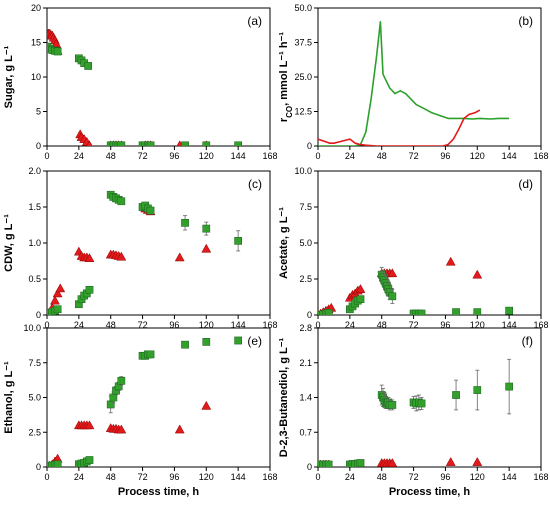 The width and height of the screenshot is (550, 505). What do you see at coordinates (254, 21) in the screenshot?
I see `panel-label: (a)` at bounding box center [254, 21].